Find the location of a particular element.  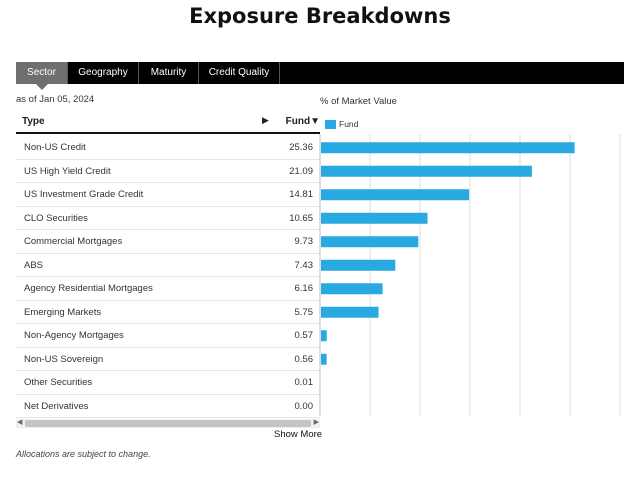

row-type-label: Emerging Markets is located at coordinates (63, 312).